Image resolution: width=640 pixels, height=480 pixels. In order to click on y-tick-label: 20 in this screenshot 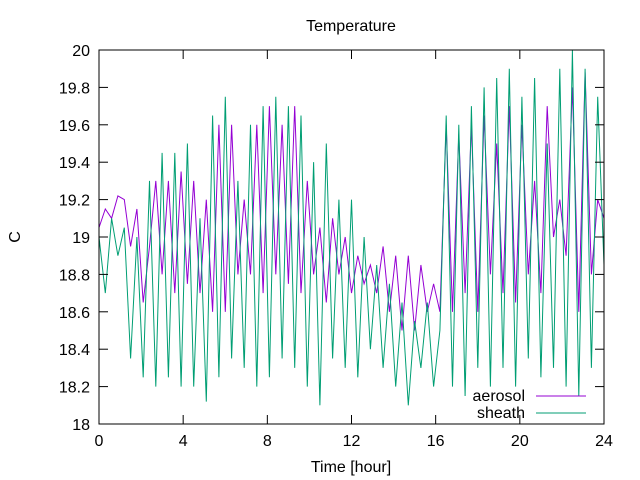, I will do `click(81, 51)`.